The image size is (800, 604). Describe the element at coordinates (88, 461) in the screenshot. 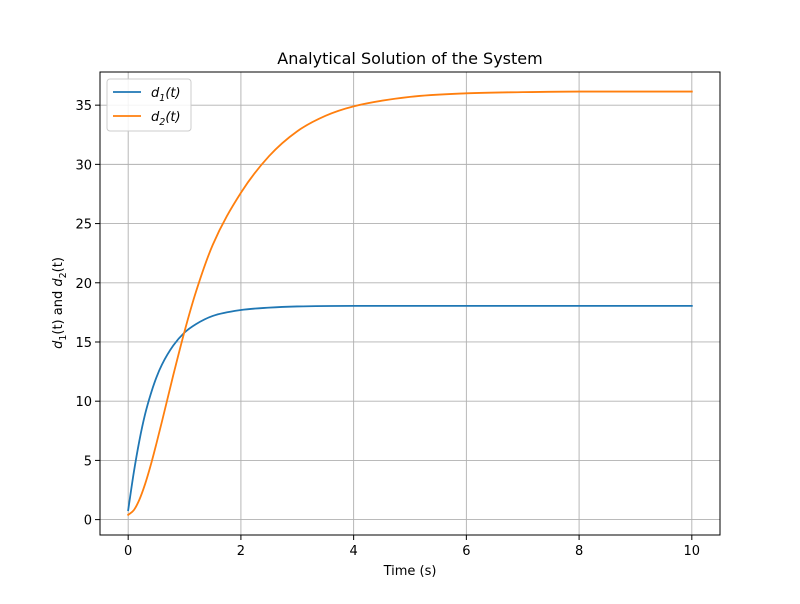

I see `y-tick-label: 5` at that location.